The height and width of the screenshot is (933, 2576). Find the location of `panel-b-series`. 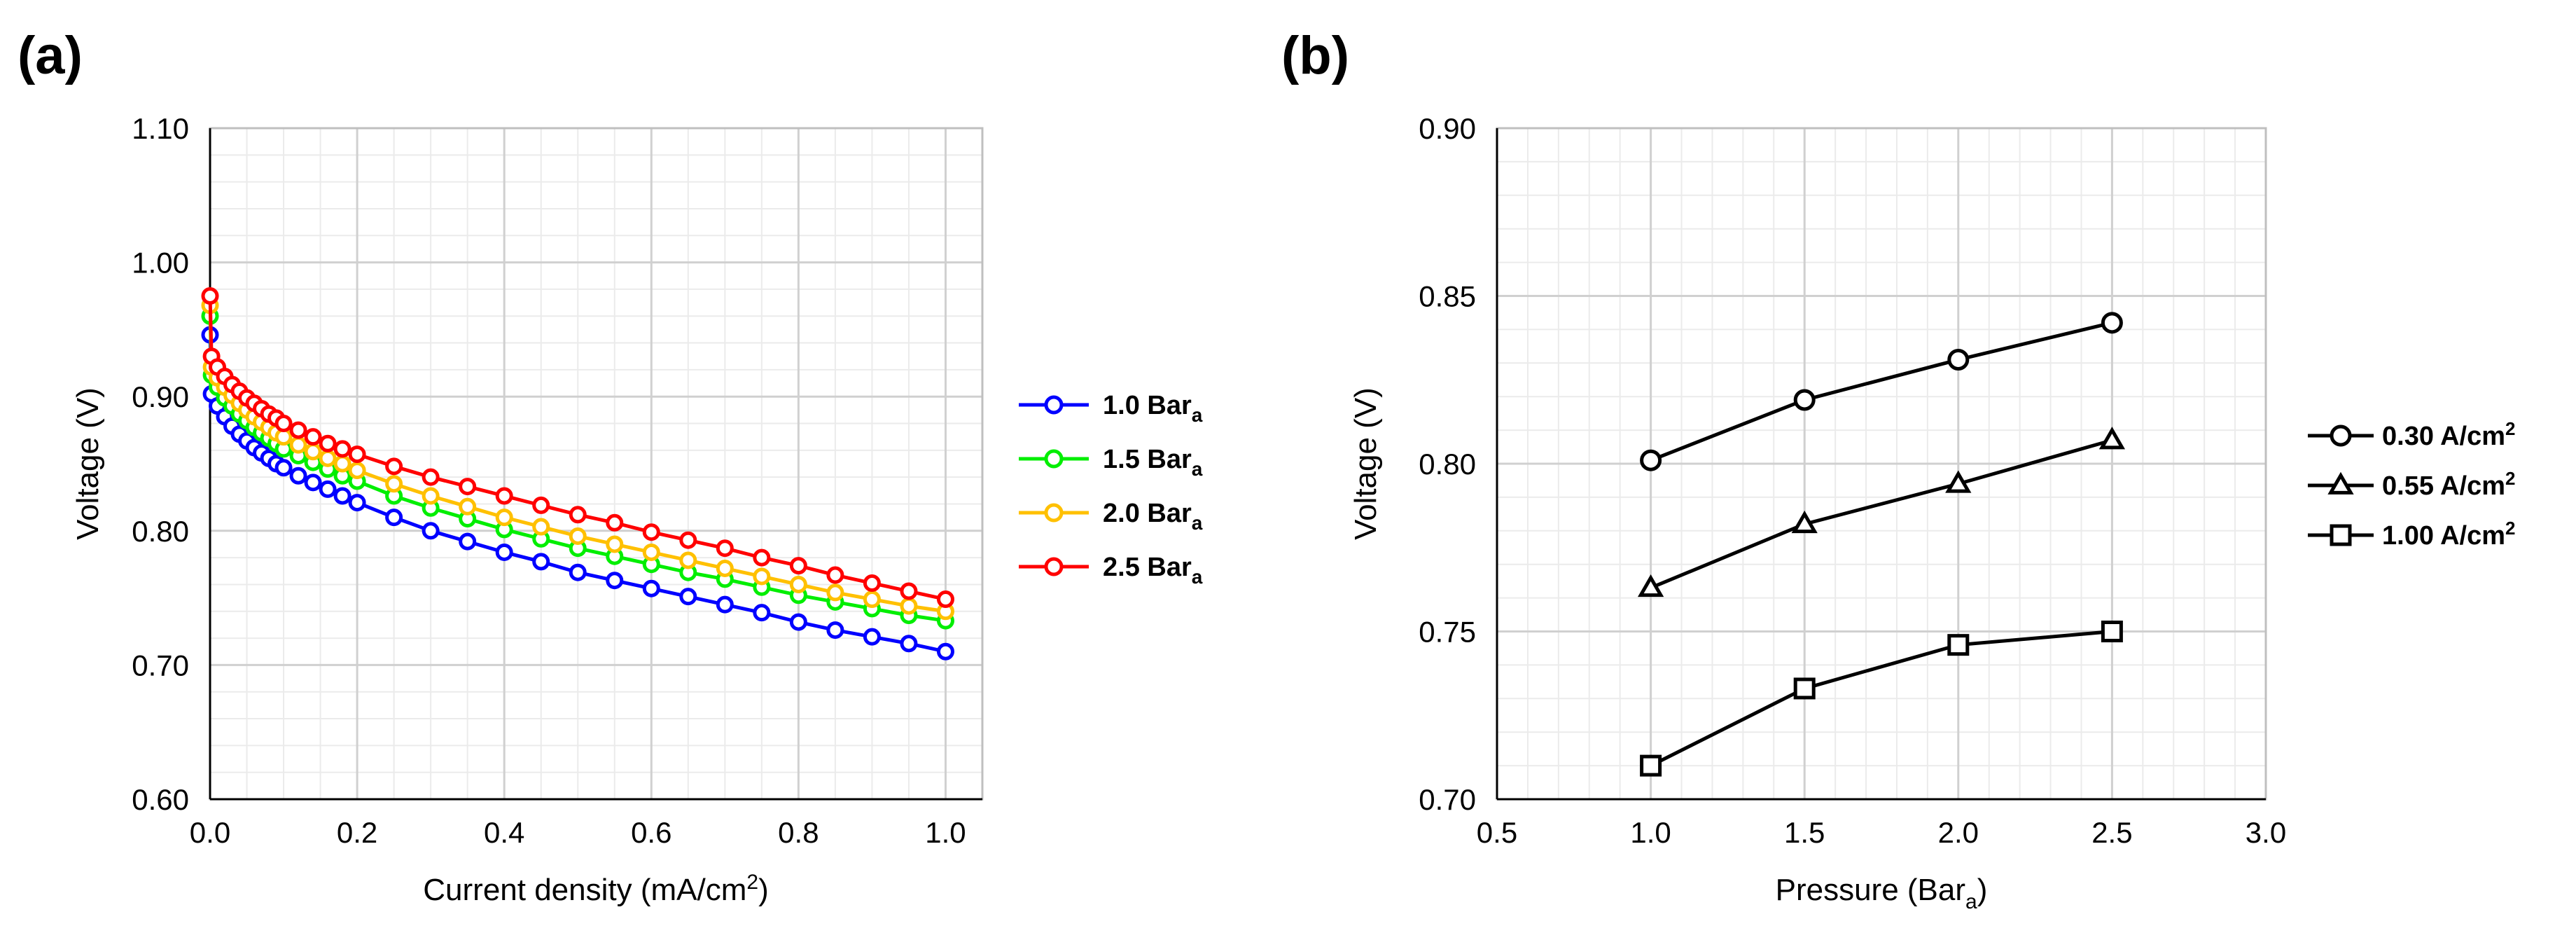

panel-b-series is located at coordinates (1881, 544).